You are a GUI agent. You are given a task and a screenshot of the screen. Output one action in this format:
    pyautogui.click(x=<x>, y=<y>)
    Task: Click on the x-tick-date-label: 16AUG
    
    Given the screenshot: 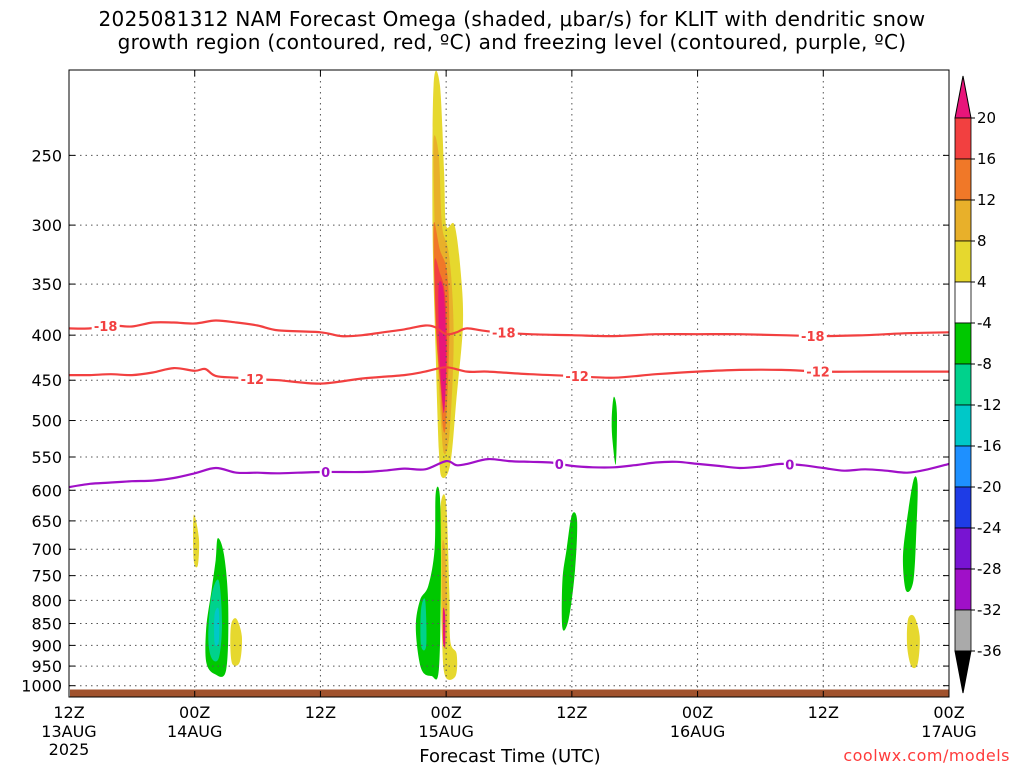 What is the action you would take?
    pyautogui.click(x=697, y=731)
    